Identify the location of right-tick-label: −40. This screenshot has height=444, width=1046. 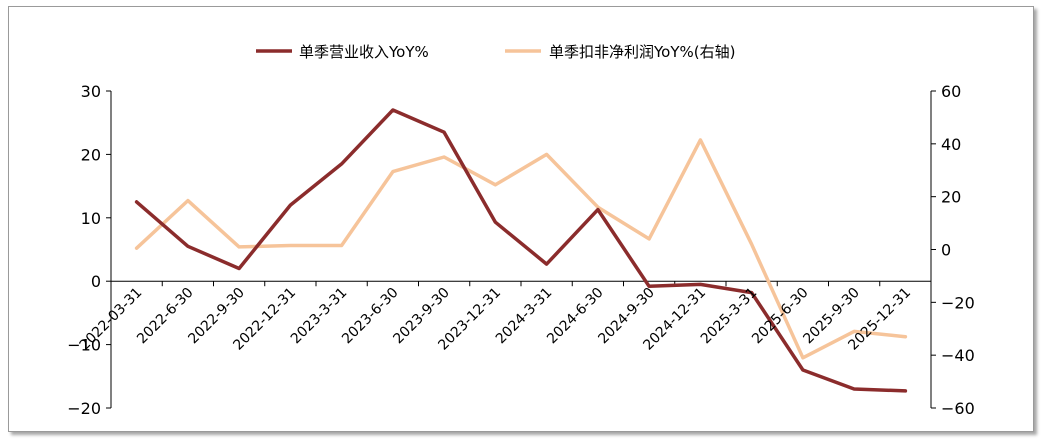
(958, 355).